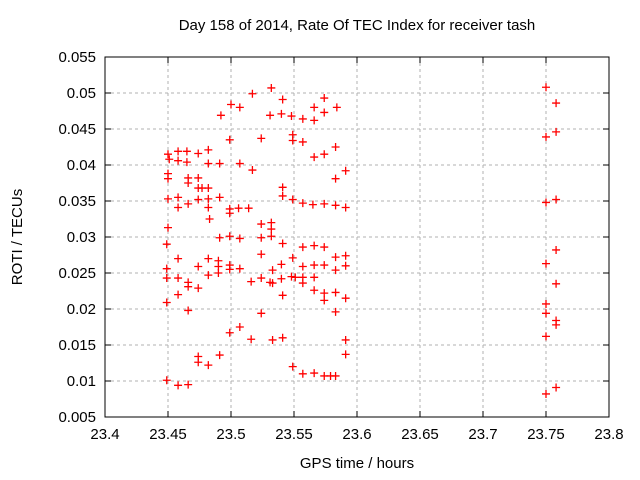  What do you see at coordinates (168, 434) in the screenshot?
I see `x-tick-label: 23.45` at bounding box center [168, 434].